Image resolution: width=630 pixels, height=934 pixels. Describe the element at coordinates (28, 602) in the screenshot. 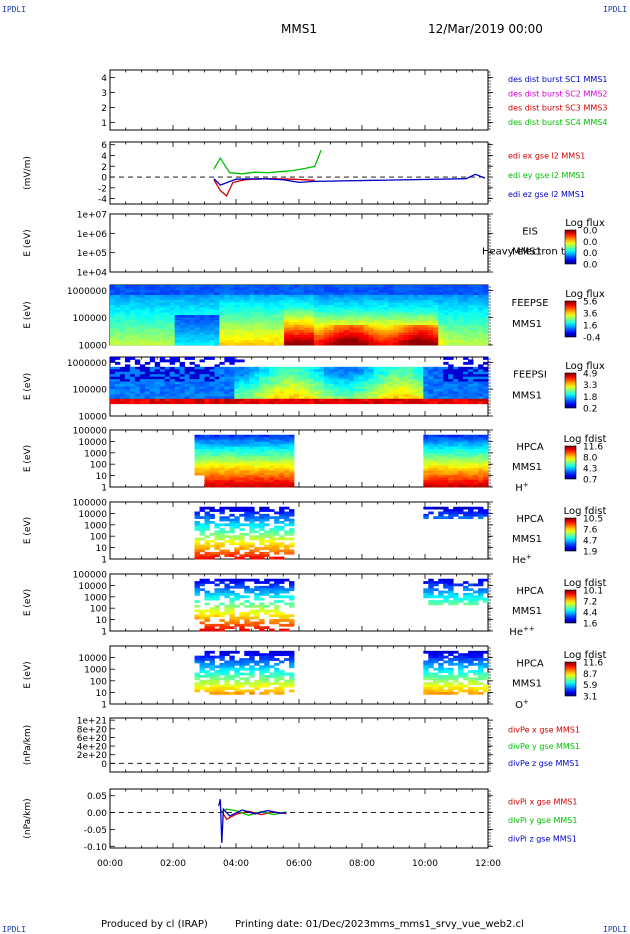

I see `hpca-he2-ylabel: E (eV)` at that location.